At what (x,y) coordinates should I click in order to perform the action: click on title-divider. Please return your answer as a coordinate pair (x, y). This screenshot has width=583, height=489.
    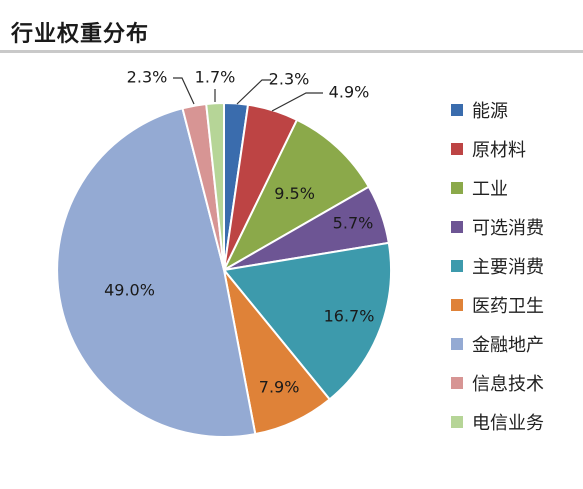
    Looking at the image, I should click on (291, 51).